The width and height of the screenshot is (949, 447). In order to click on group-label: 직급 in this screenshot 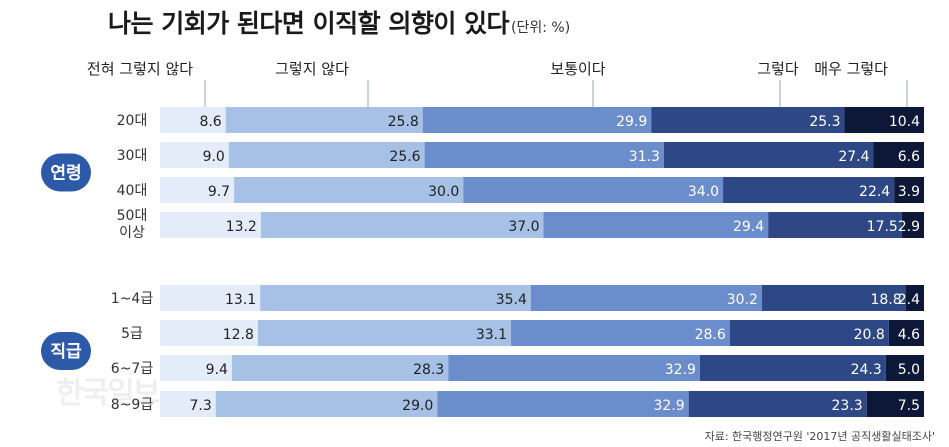, I will do `click(66, 352)`.